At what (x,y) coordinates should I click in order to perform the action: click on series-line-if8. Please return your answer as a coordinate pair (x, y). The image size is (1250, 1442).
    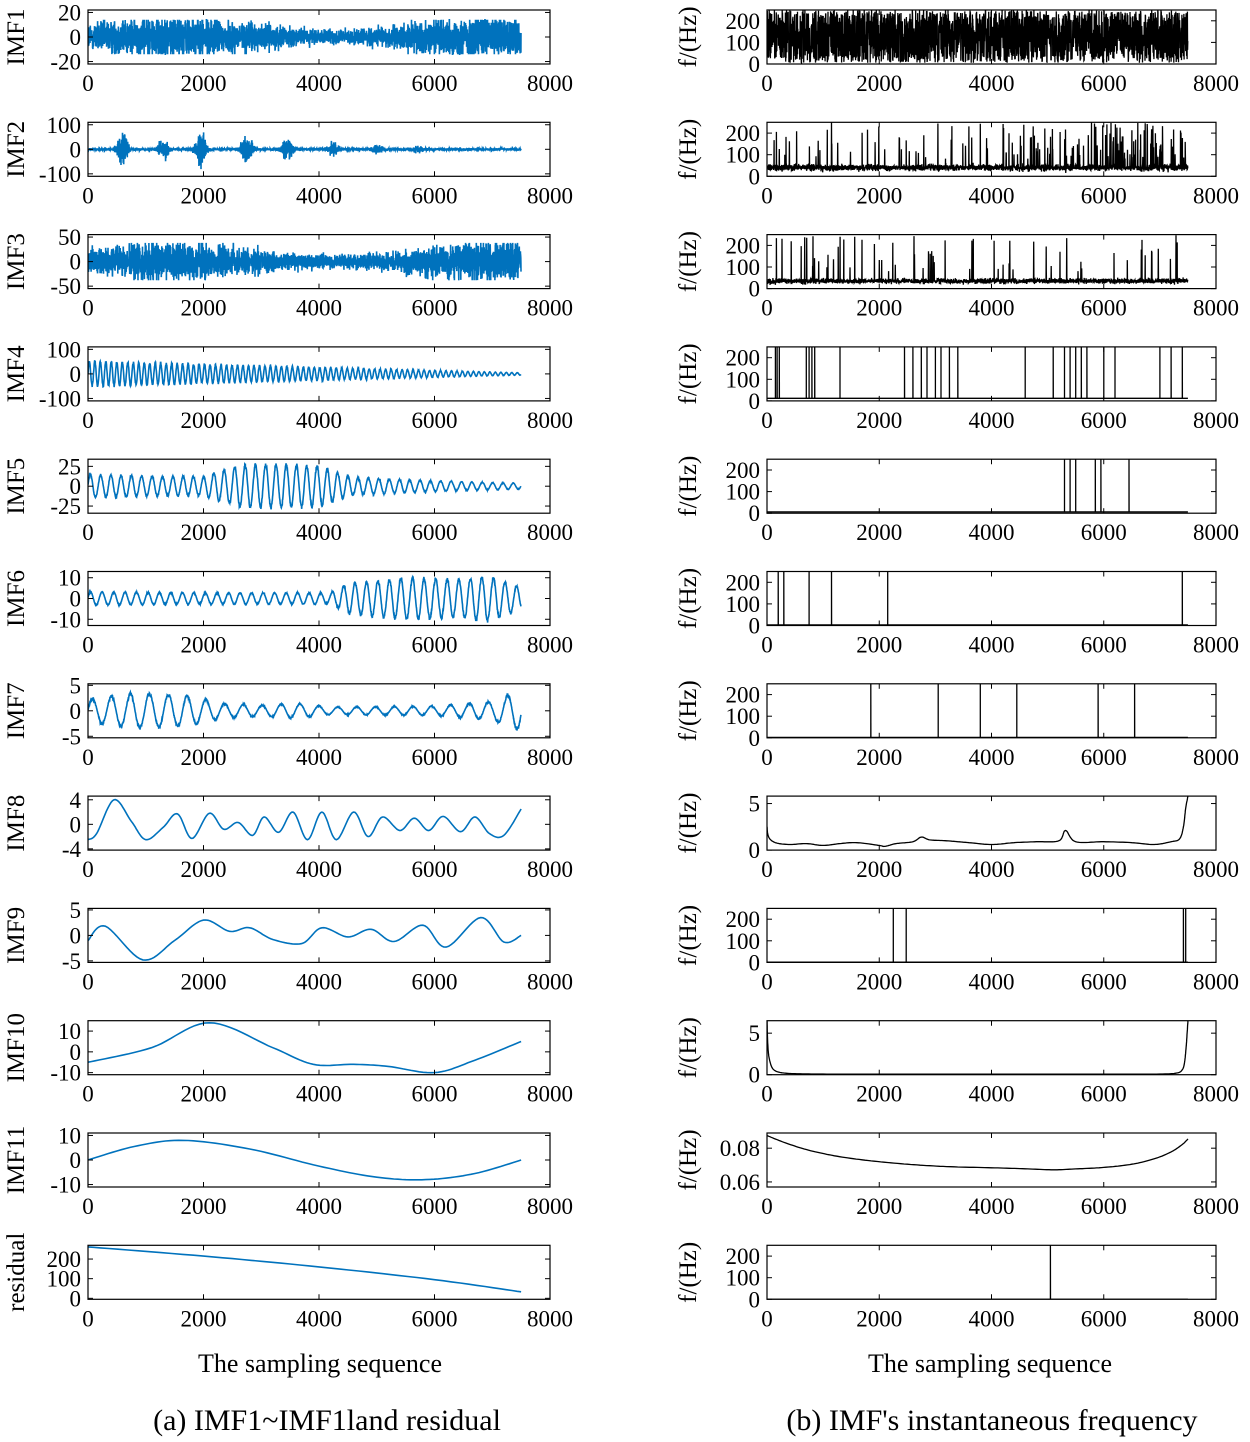
    Looking at the image, I should click on (978, 822).